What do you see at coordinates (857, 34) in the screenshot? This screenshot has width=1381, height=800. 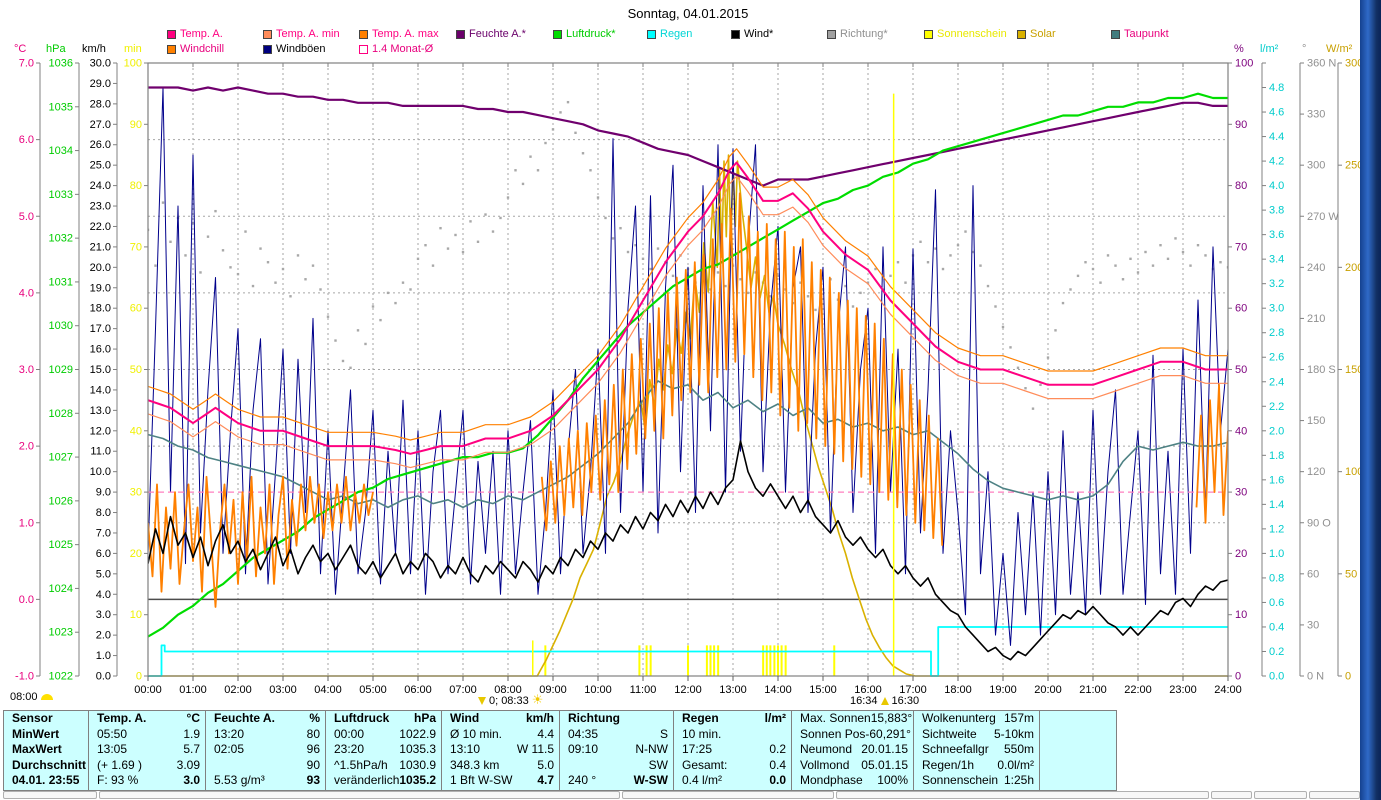 I see `legend-item: Richtung*` at bounding box center [857, 34].